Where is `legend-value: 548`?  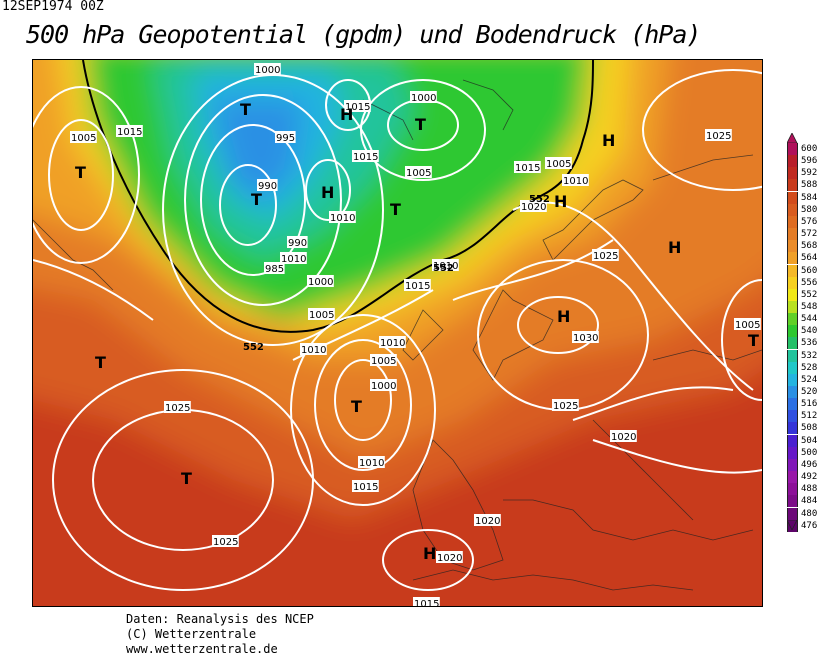
legend-value: 548 is located at coordinates (809, 306).